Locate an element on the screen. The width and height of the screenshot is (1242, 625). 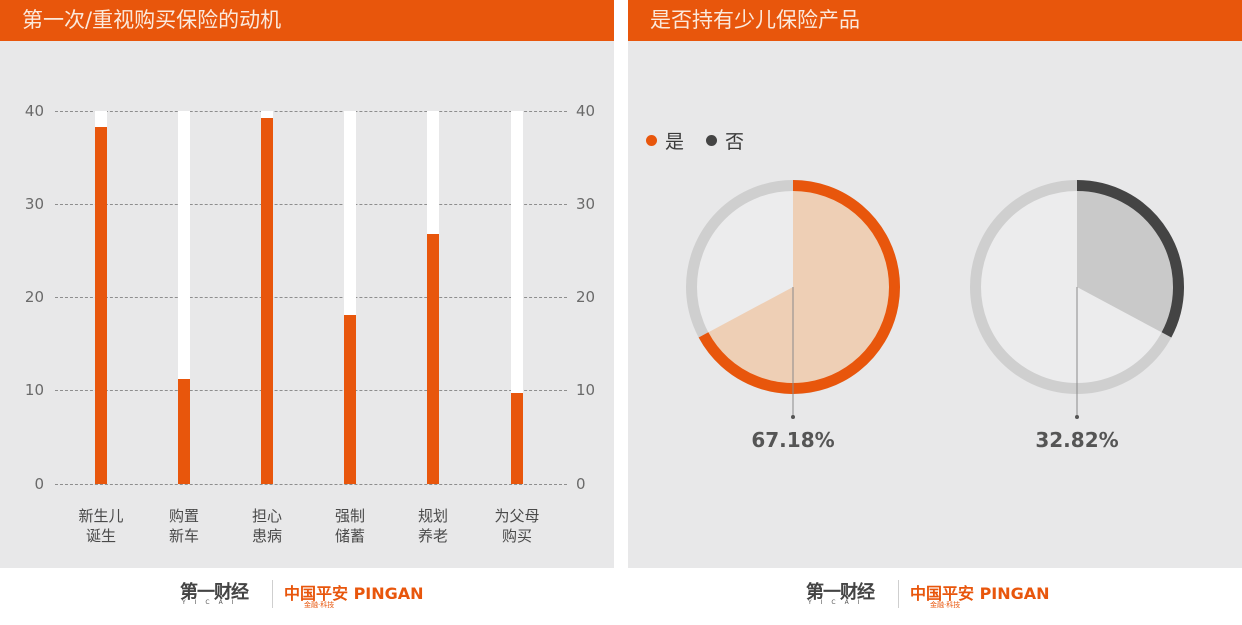
legend-dot-orange-icon is located at coordinates (651, 140).